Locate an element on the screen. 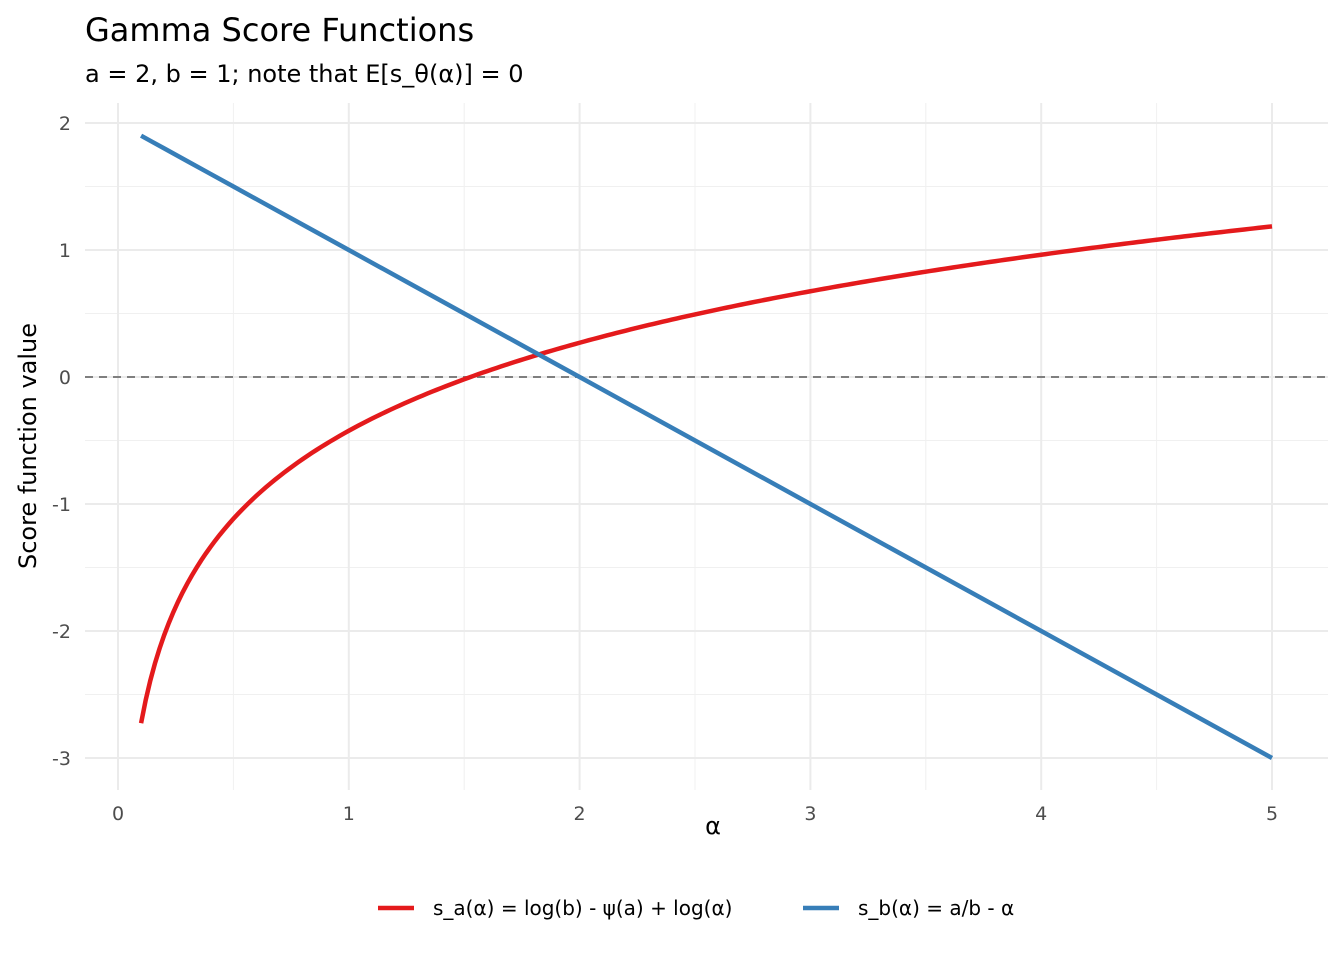 The image size is (1344, 960). chart-title: Gamma Score Functions is located at coordinates (279, 30).